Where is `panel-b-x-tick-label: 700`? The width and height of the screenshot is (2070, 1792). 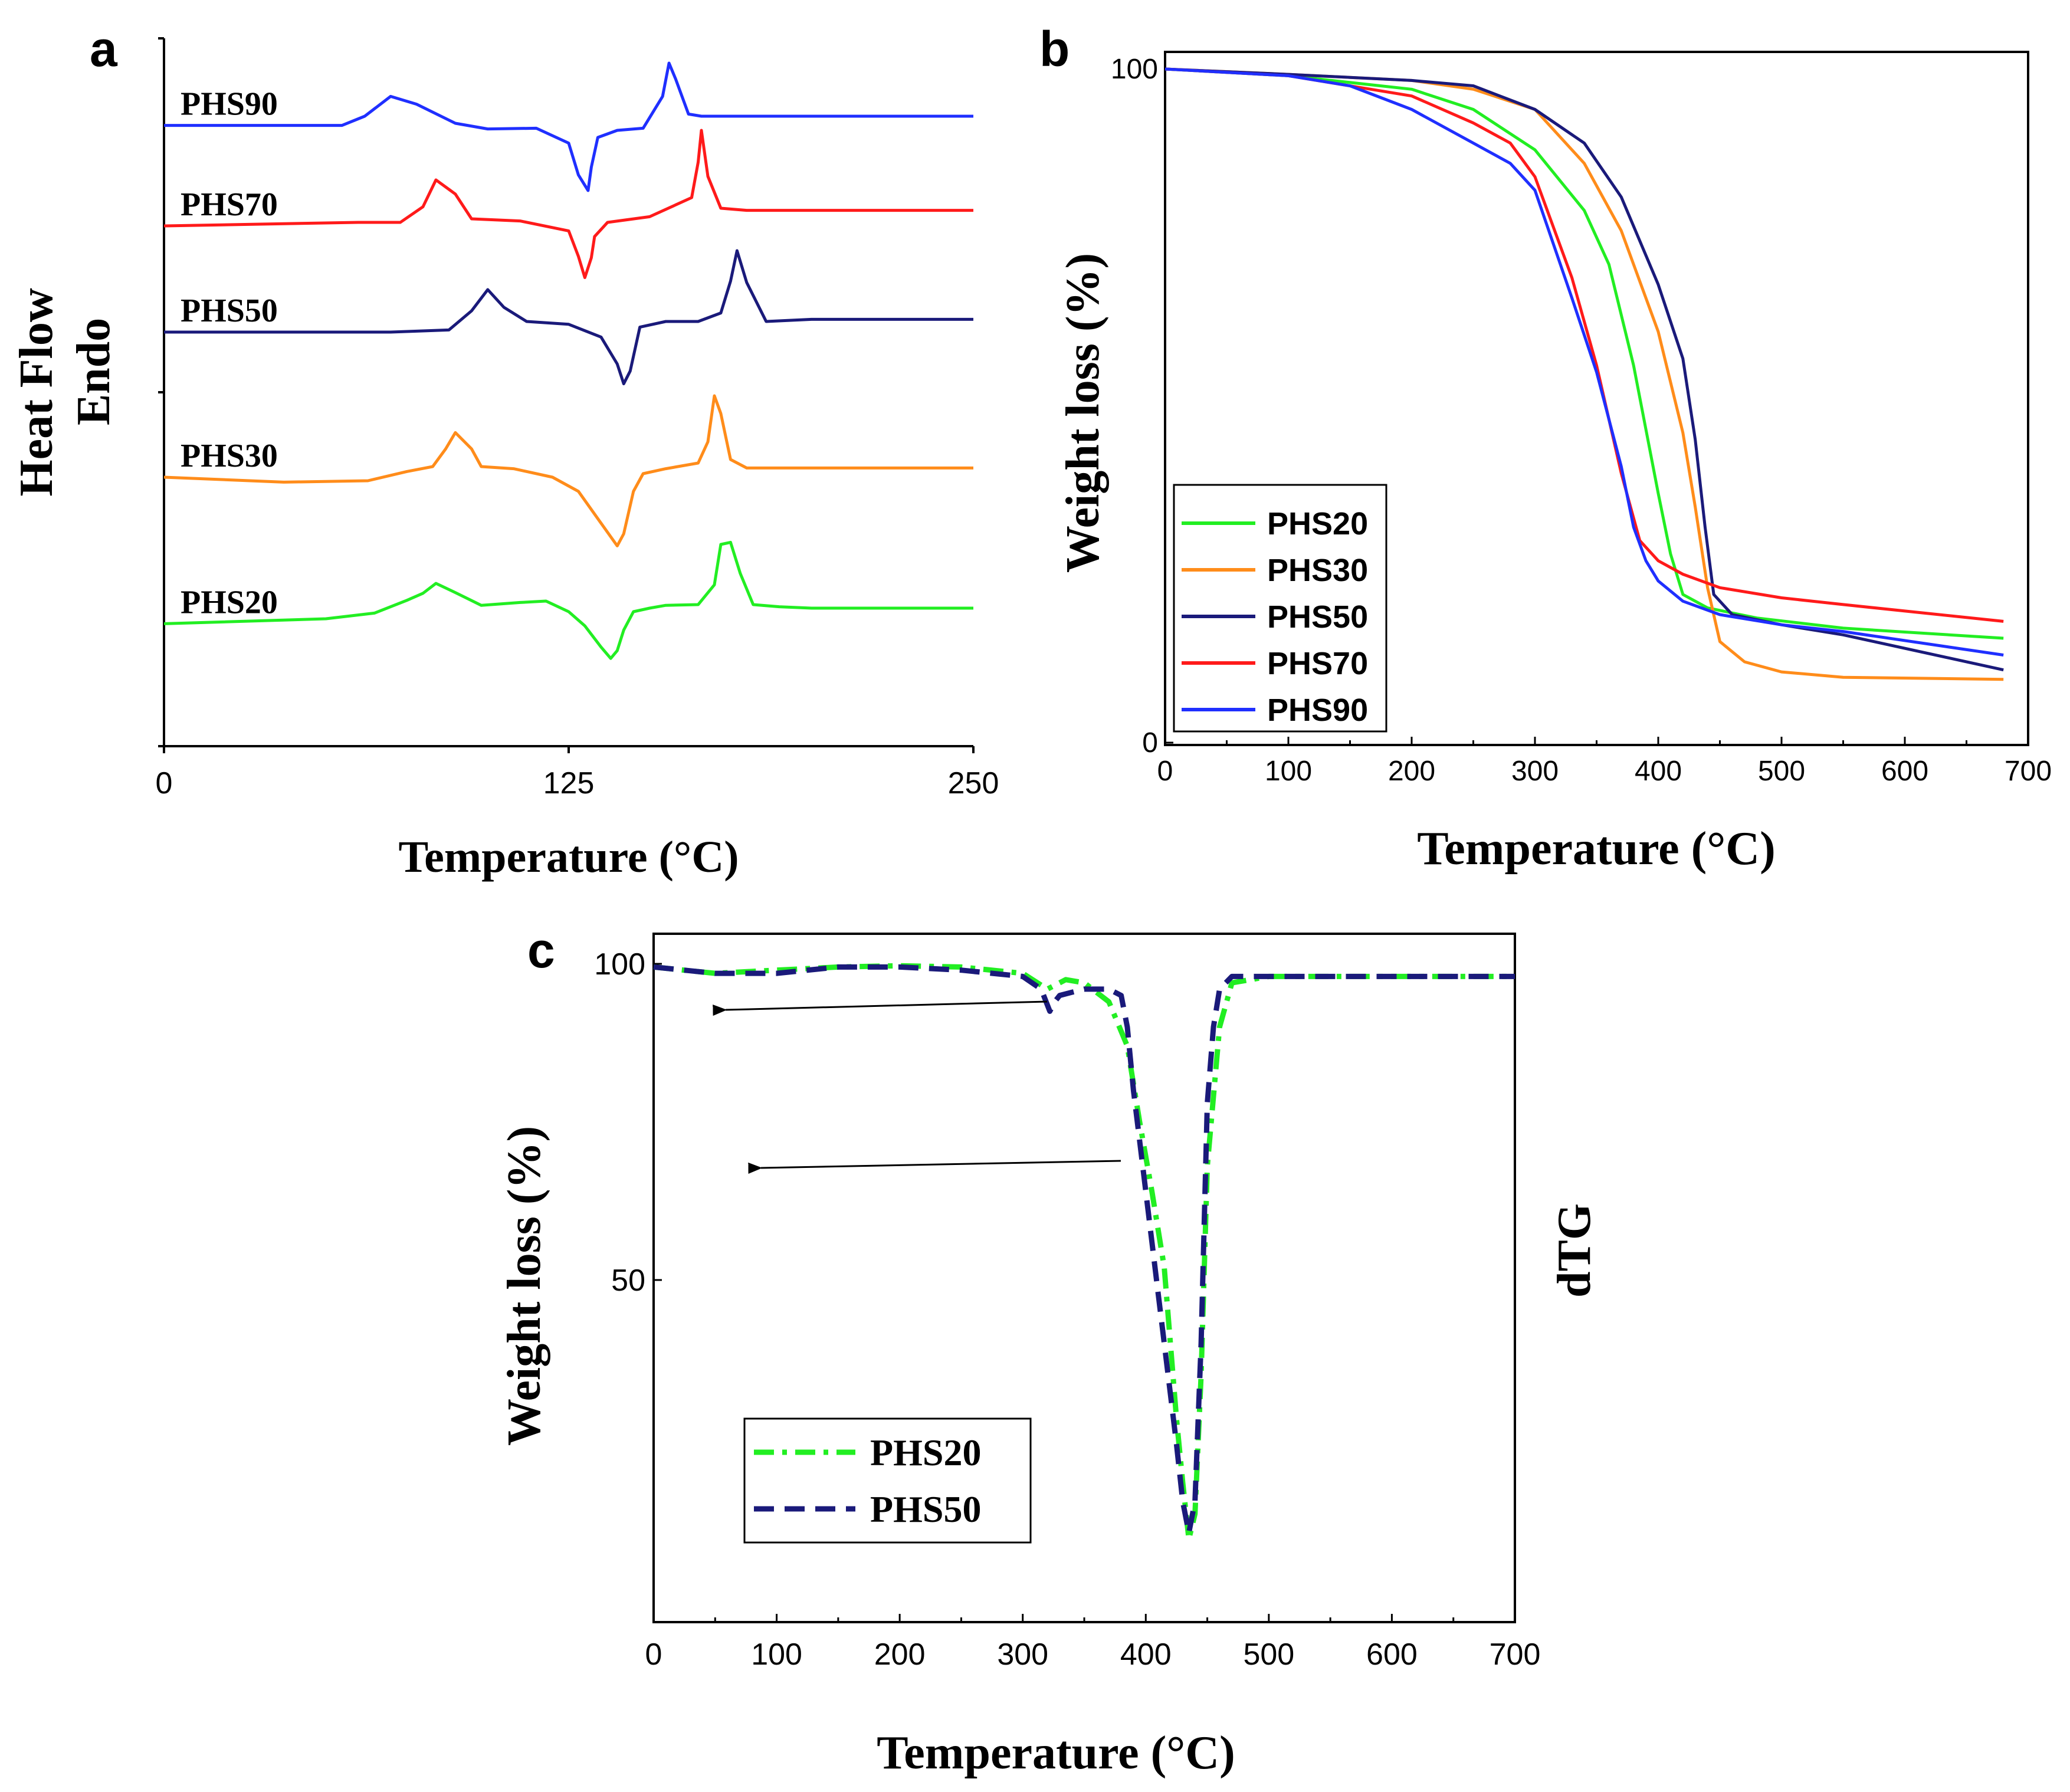 panel-b-x-tick-label: 700 is located at coordinates (2028, 771).